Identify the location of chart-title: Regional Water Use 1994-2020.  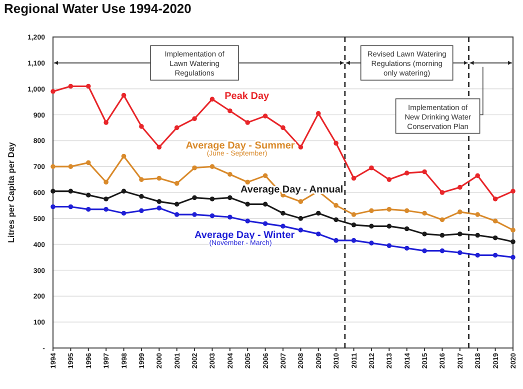
(98, 8).